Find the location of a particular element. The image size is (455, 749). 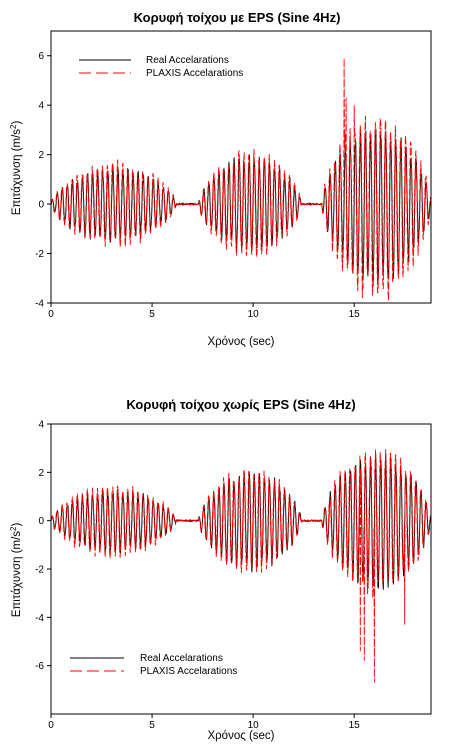

chart-2-xlabel: Χρόνος (sec) is located at coordinates (240, 736).